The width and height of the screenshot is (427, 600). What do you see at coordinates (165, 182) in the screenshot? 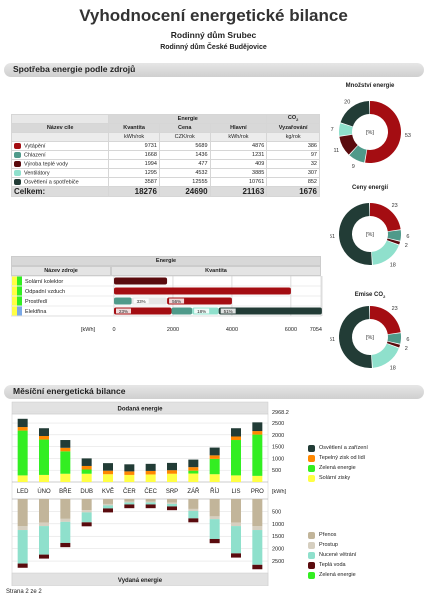
I see `table-row: Osvětlení a spotřebiče 3587 12555 10761 852` at bounding box center [165, 182].